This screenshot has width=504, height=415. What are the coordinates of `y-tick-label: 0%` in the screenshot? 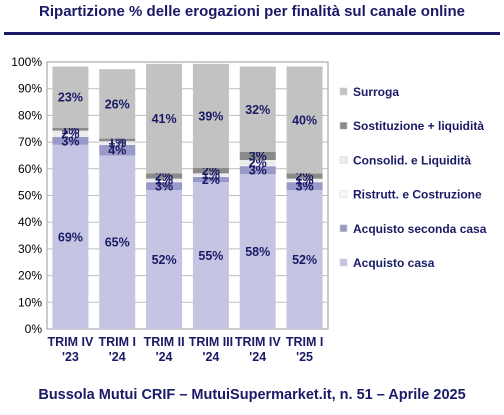 It's located at (34, 329).